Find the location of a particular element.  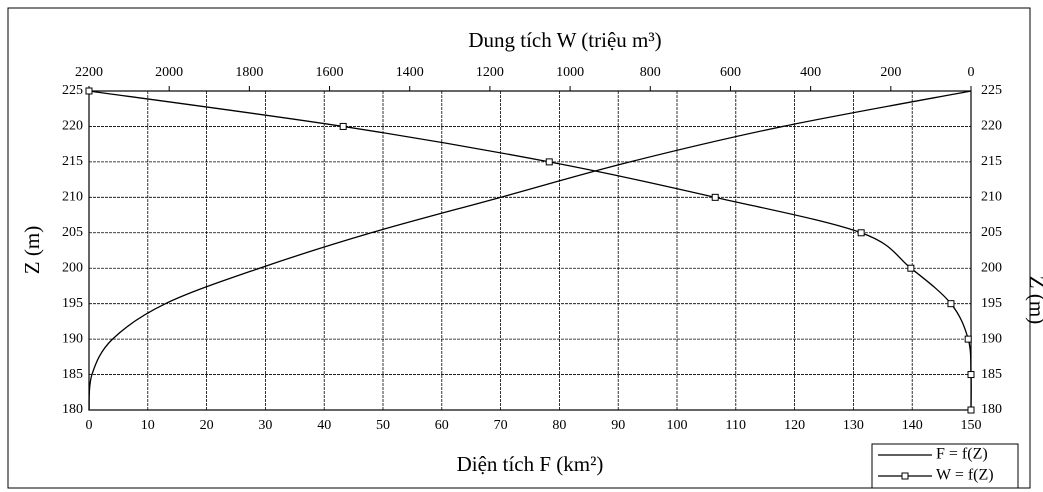

y2-tick-label: 205 is located at coordinates (991, 232).